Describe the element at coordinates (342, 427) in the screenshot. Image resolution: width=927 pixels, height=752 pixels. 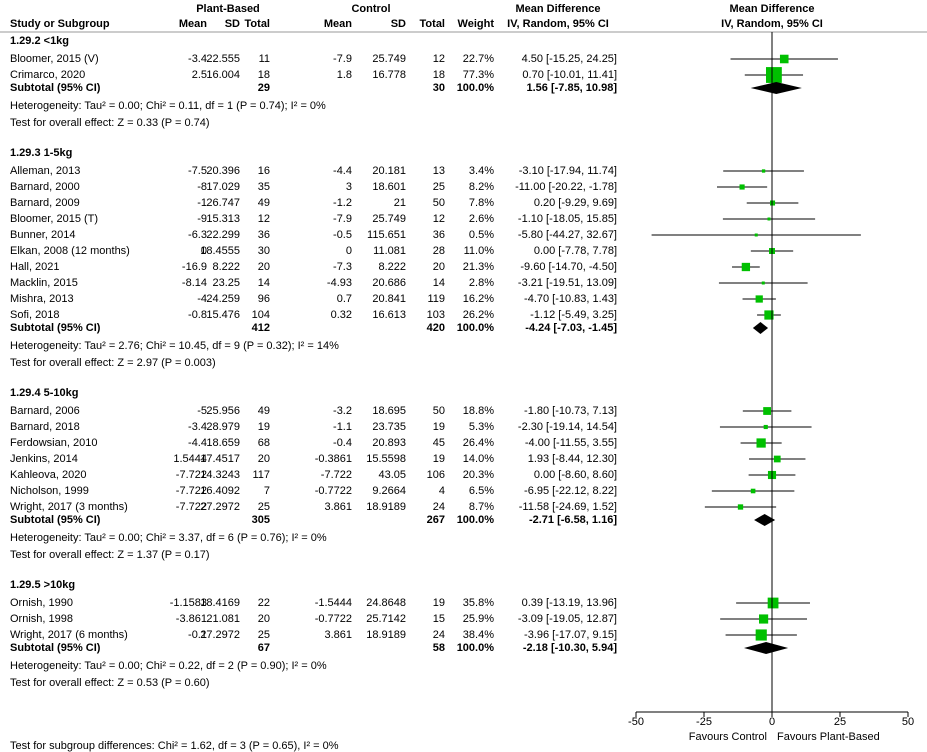
I see `cell-m2: -1.1` at that location.